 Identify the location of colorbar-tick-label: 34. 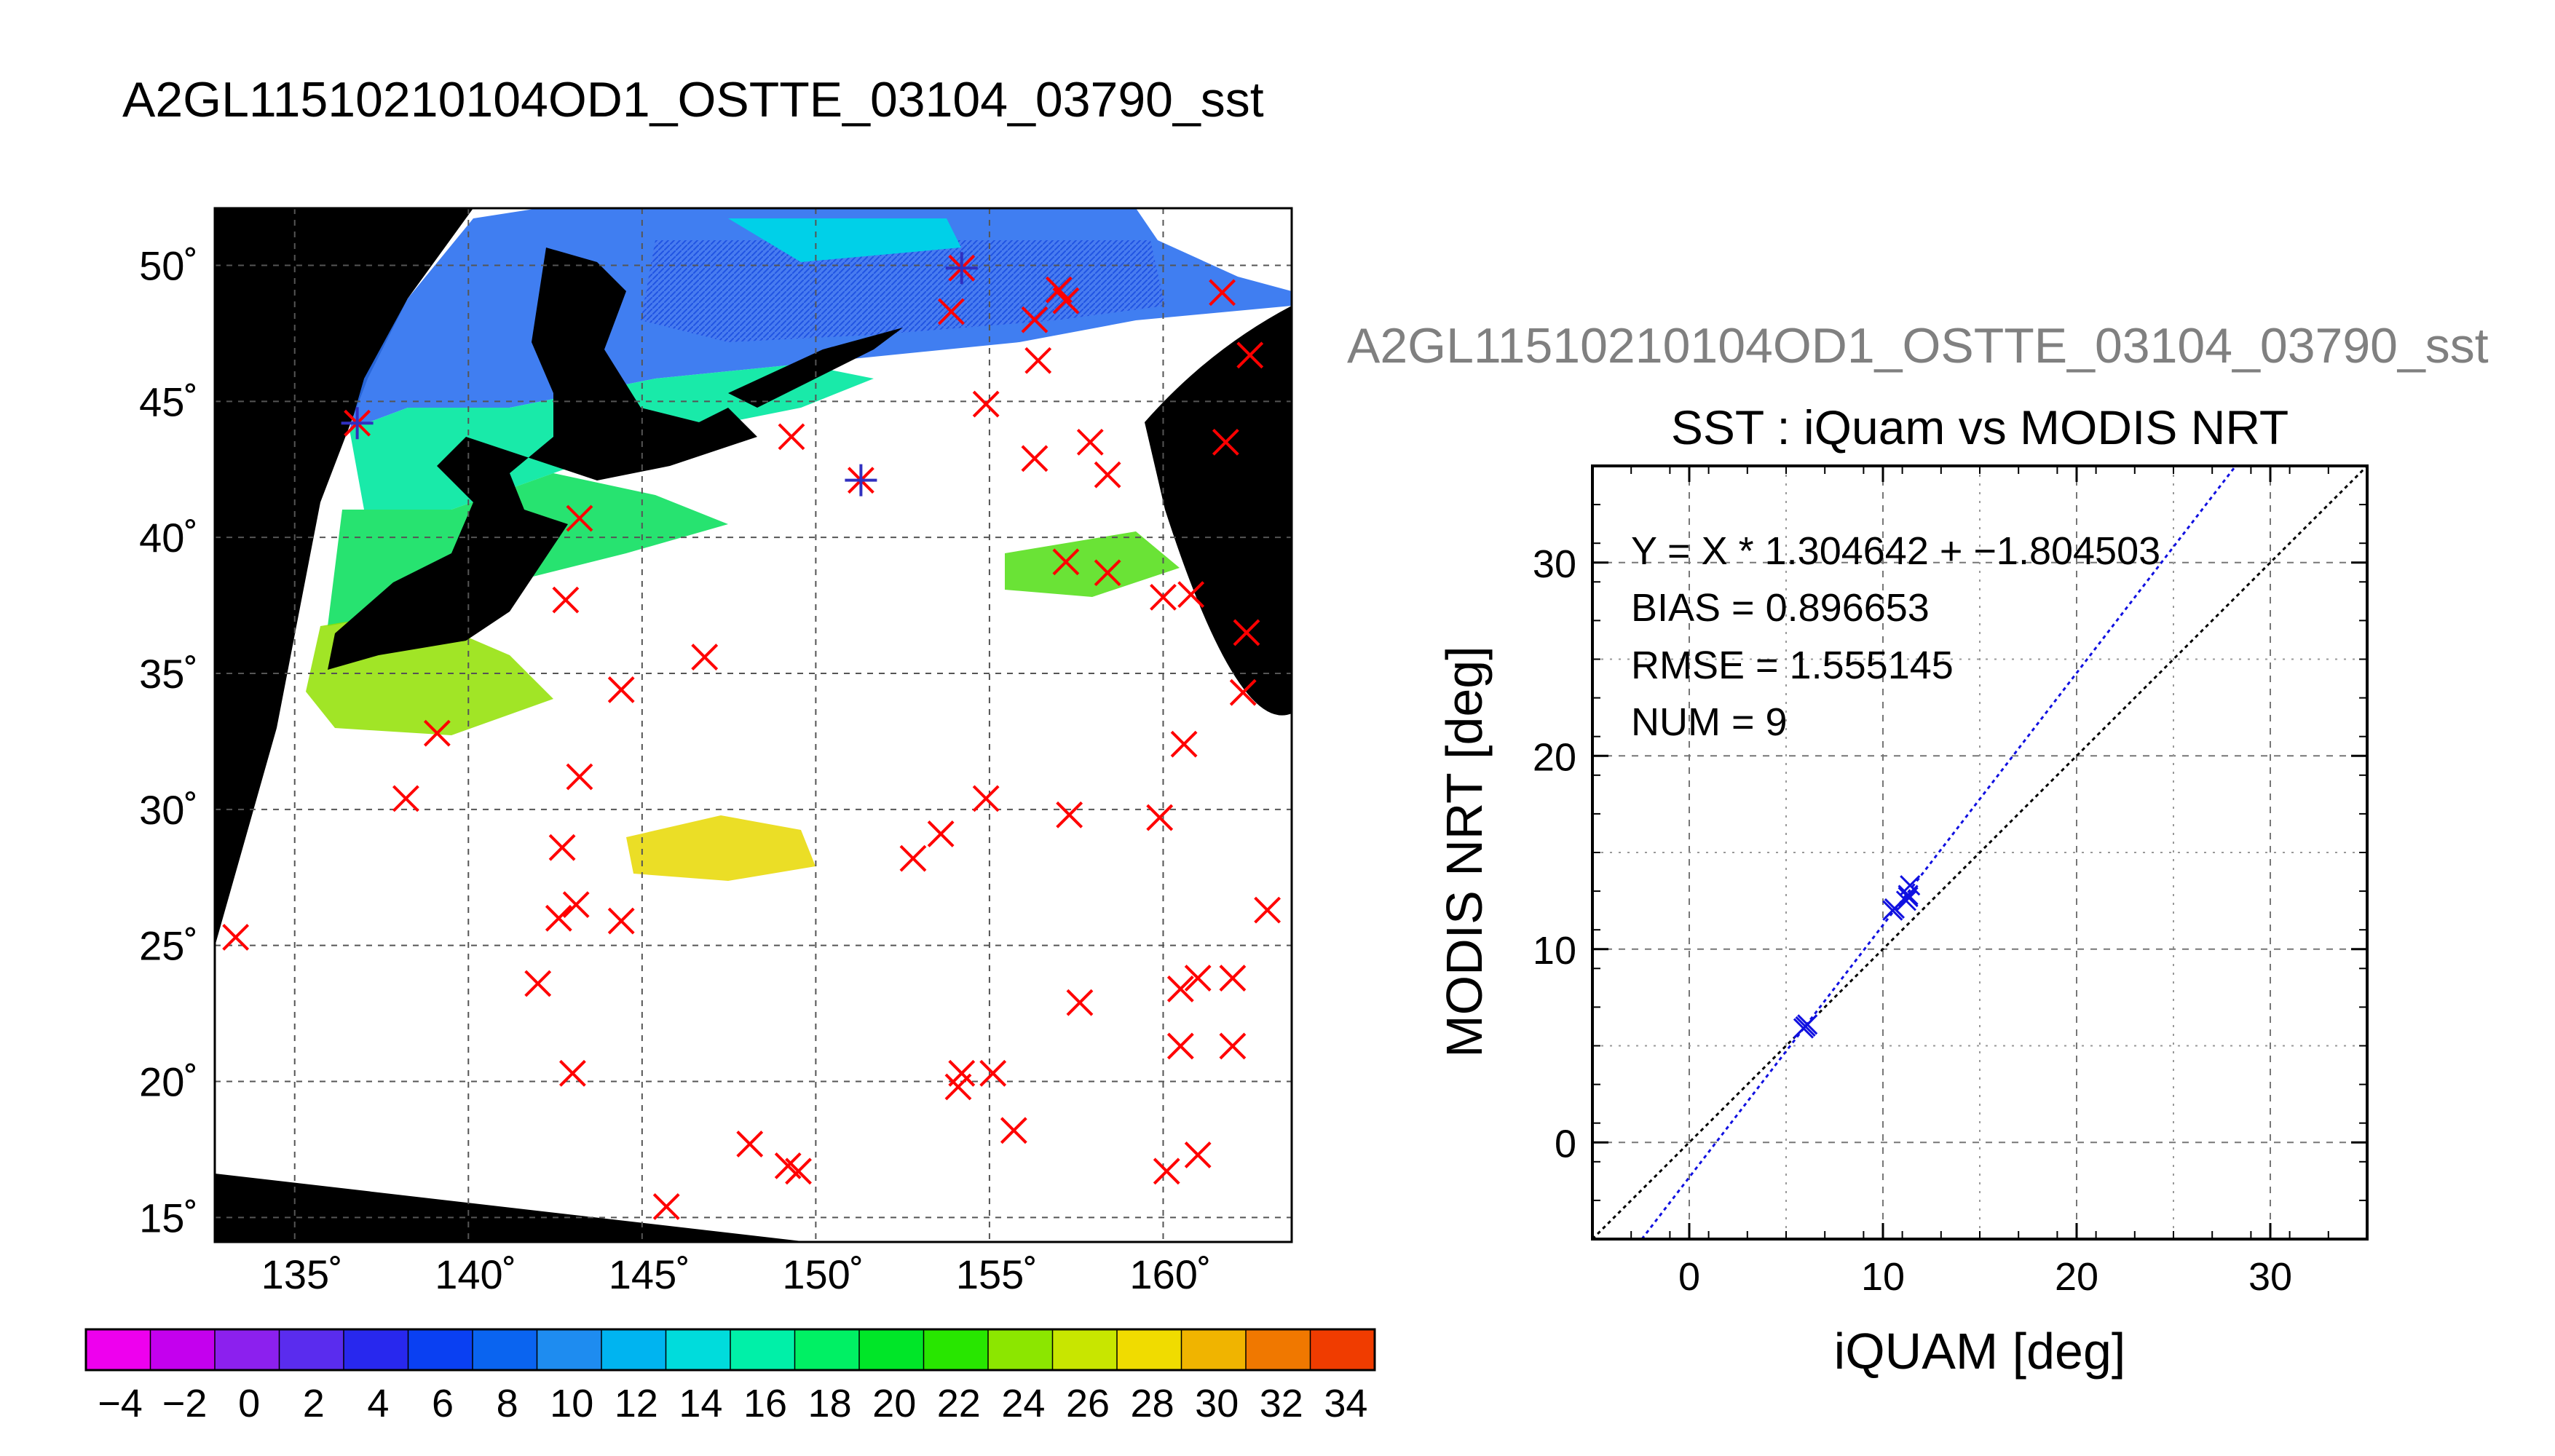
(1345, 1403).